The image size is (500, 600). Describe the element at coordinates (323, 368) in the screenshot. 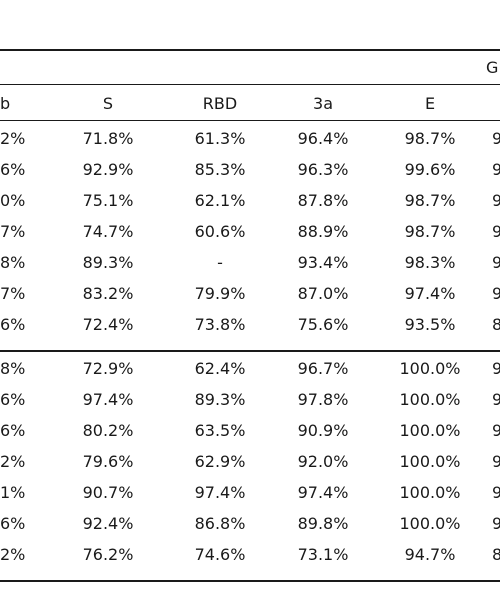

I see `table-cell: 96.7%` at that location.